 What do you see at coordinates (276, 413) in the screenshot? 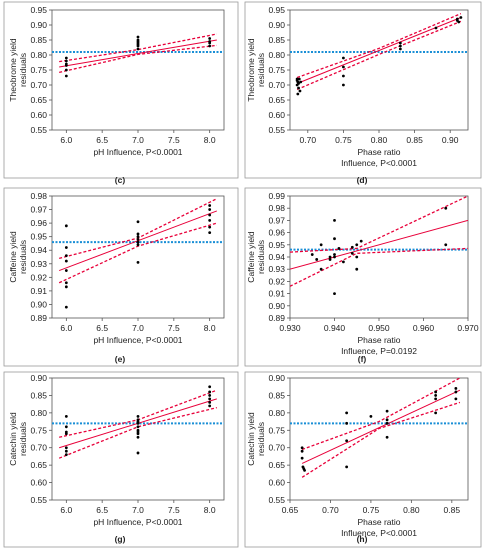
I see `y-tick-label: 0.80` at bounding box center [276, 413].